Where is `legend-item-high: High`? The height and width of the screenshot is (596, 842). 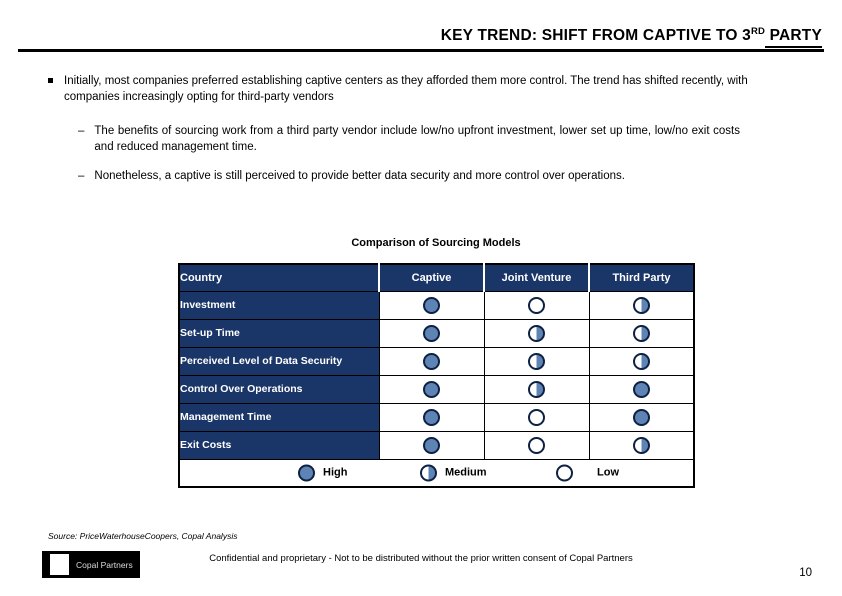
legend-item-high: High is located at coordinates (323, 473).